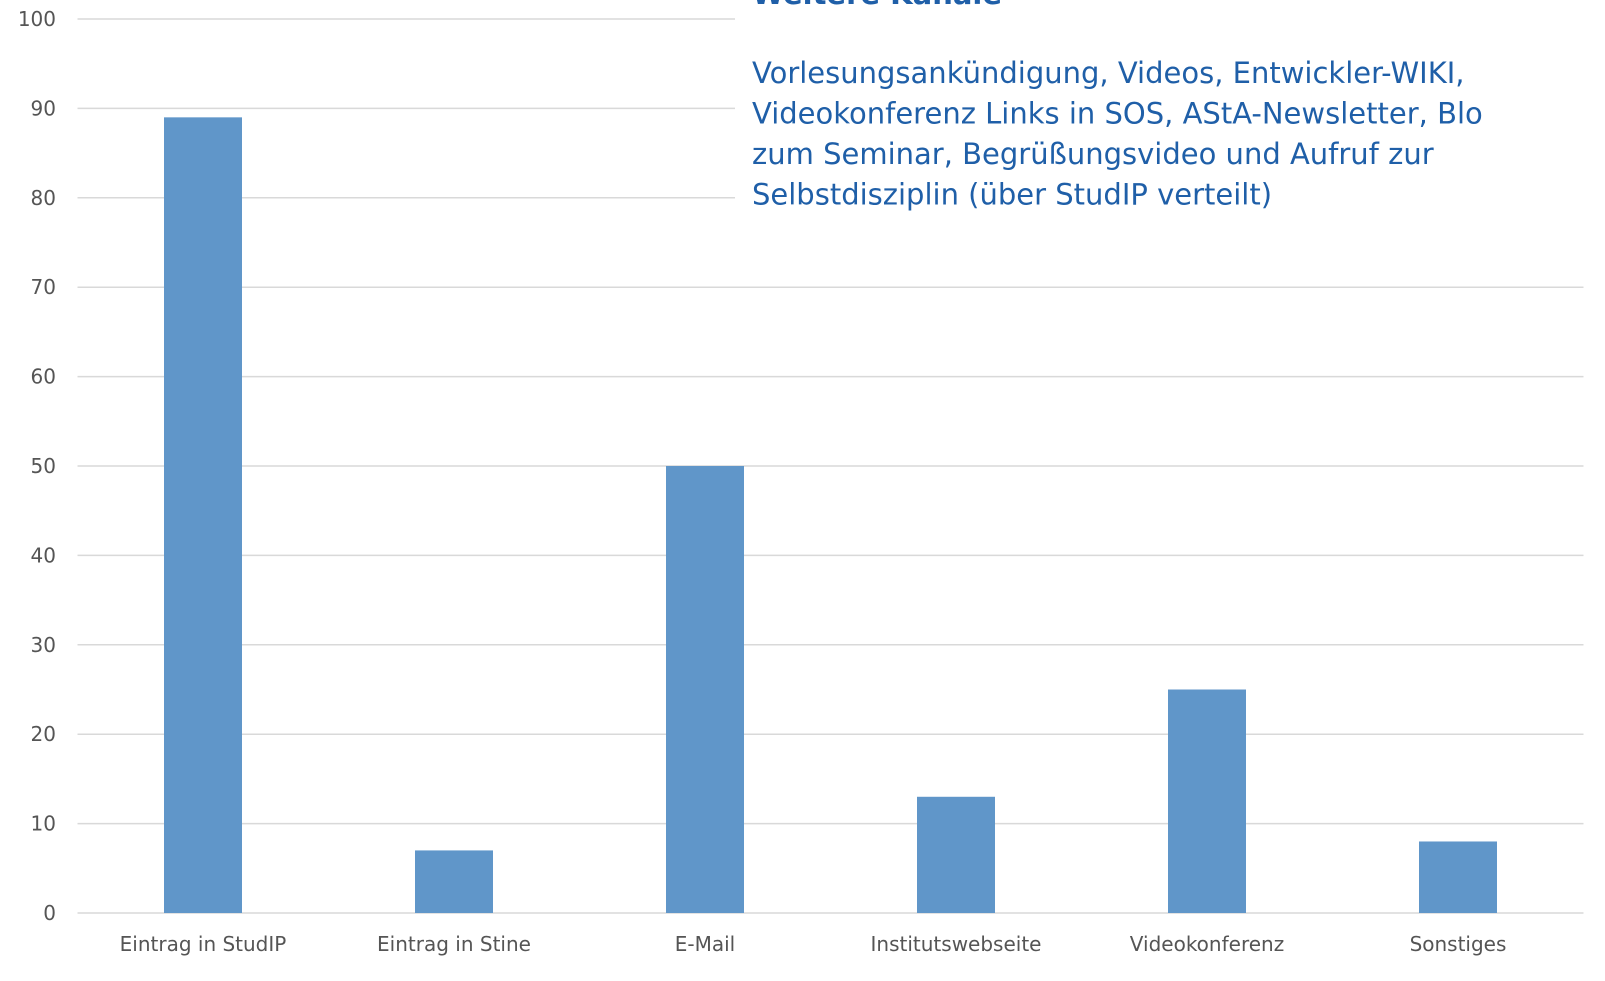 The height and width of the screenshot is (981, 1605). What do you see at coordinates (43, 377) in the screenshot?
I see `y-tick-label: 60` at bounding box center [43, 377].